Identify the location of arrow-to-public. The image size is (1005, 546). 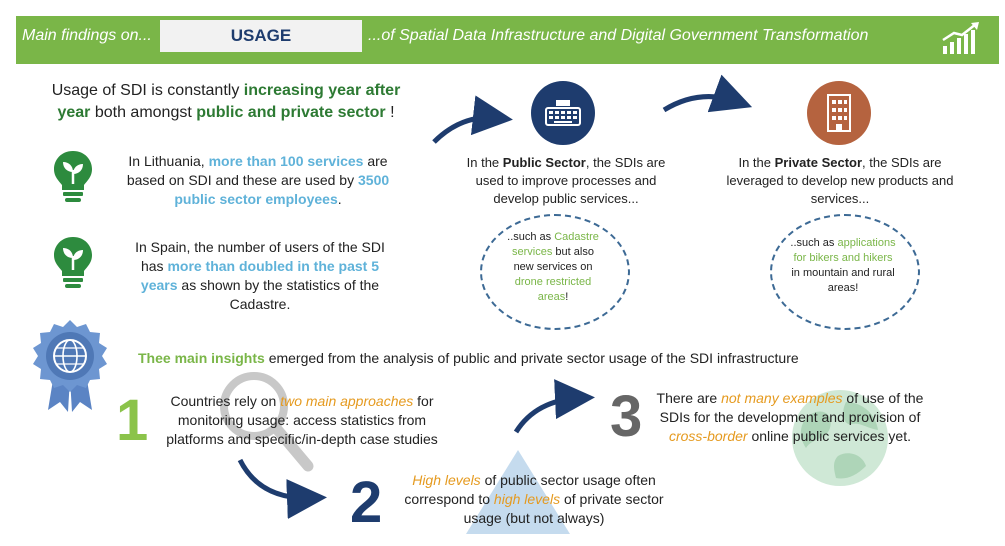
(472, 119).